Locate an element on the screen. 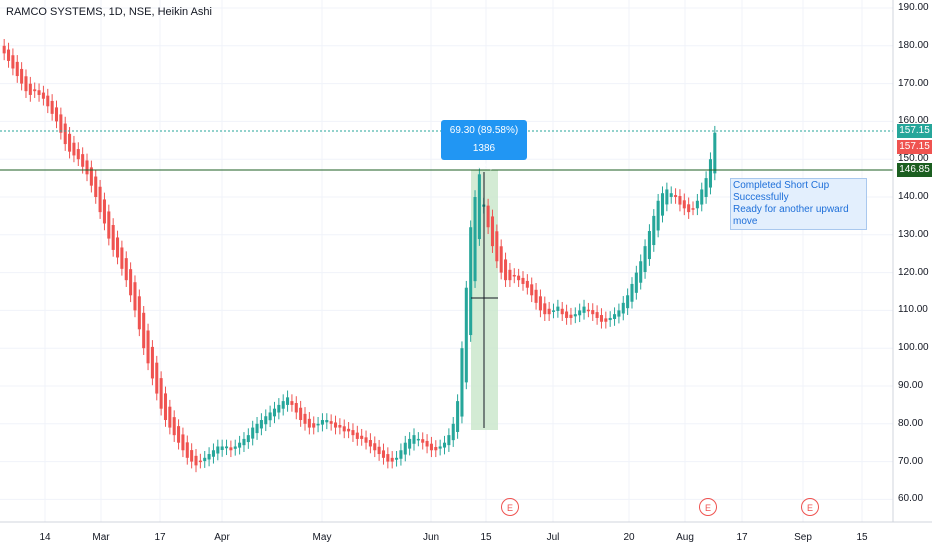 Image resolution: width=932 pixels, height=550 pixels. measure-line2: 5 bars, 7d is located at coordinates (484, 166).